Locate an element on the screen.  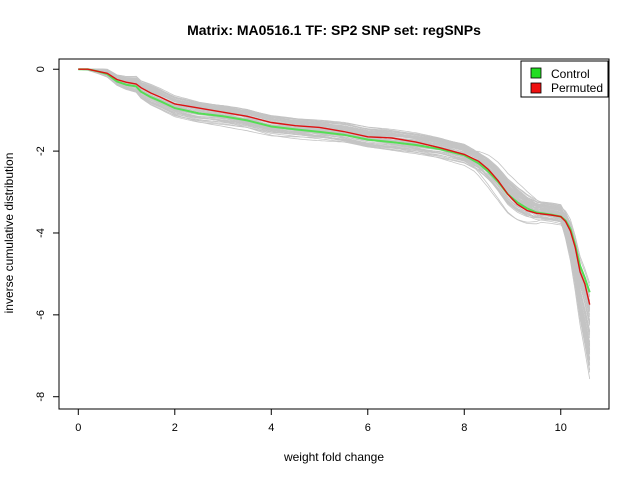
x-tick-label: 0 is located at coordinates (78, 428).